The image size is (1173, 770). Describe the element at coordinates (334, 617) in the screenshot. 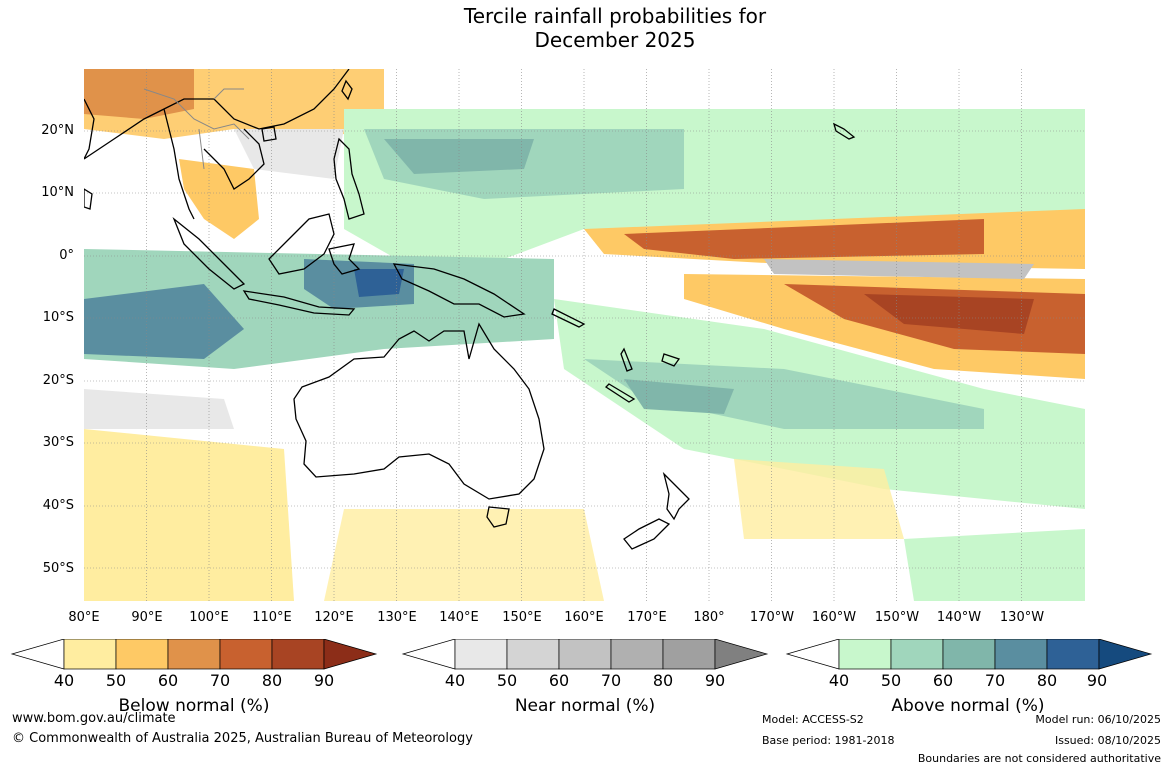

I see `lon-label-120e: 120°E` at that location.